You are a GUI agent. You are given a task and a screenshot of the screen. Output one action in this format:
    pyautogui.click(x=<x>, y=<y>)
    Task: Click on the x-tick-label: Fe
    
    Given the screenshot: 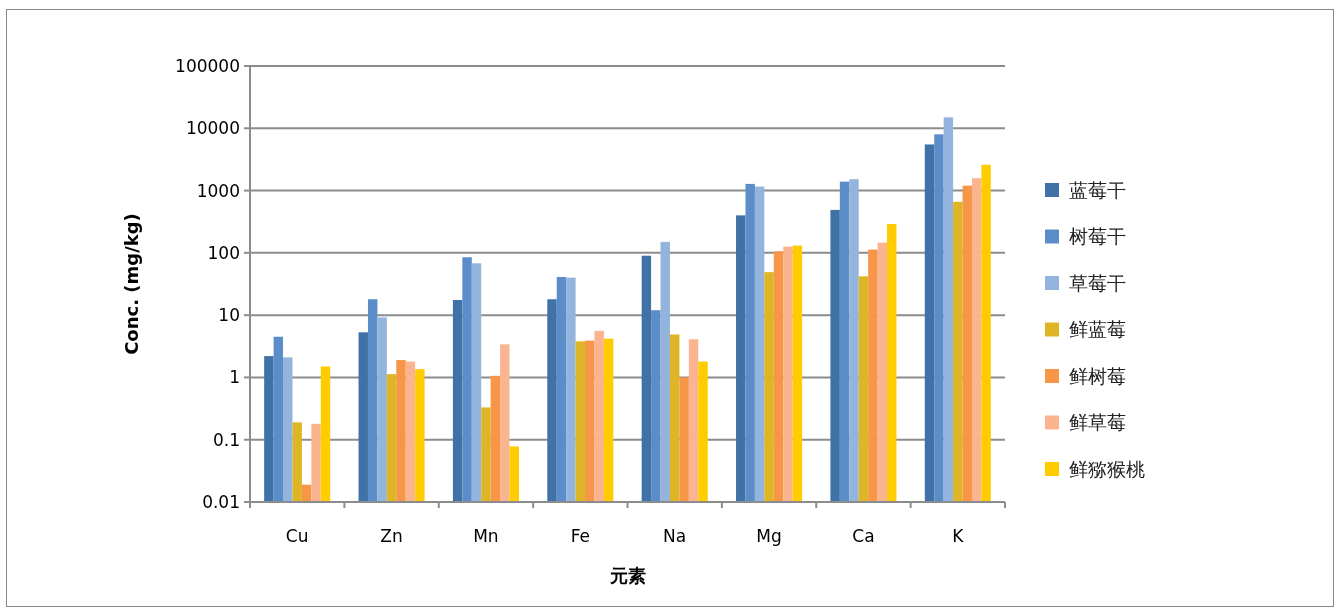 What is the action you would take?
    pyautogui.click(x=580, y=536)
    